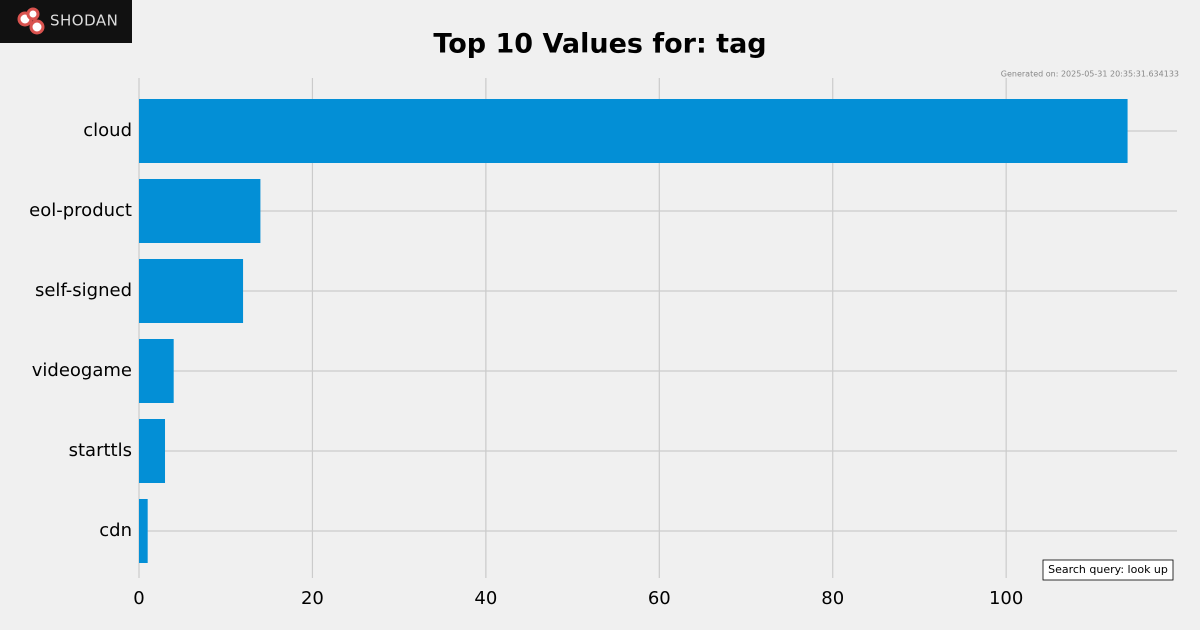 The height and width of the screenshot is (630, 1200). Describe the element at coordinates (82, 370) in the screenshot. I see `y-tick-label: videogame` at that location.